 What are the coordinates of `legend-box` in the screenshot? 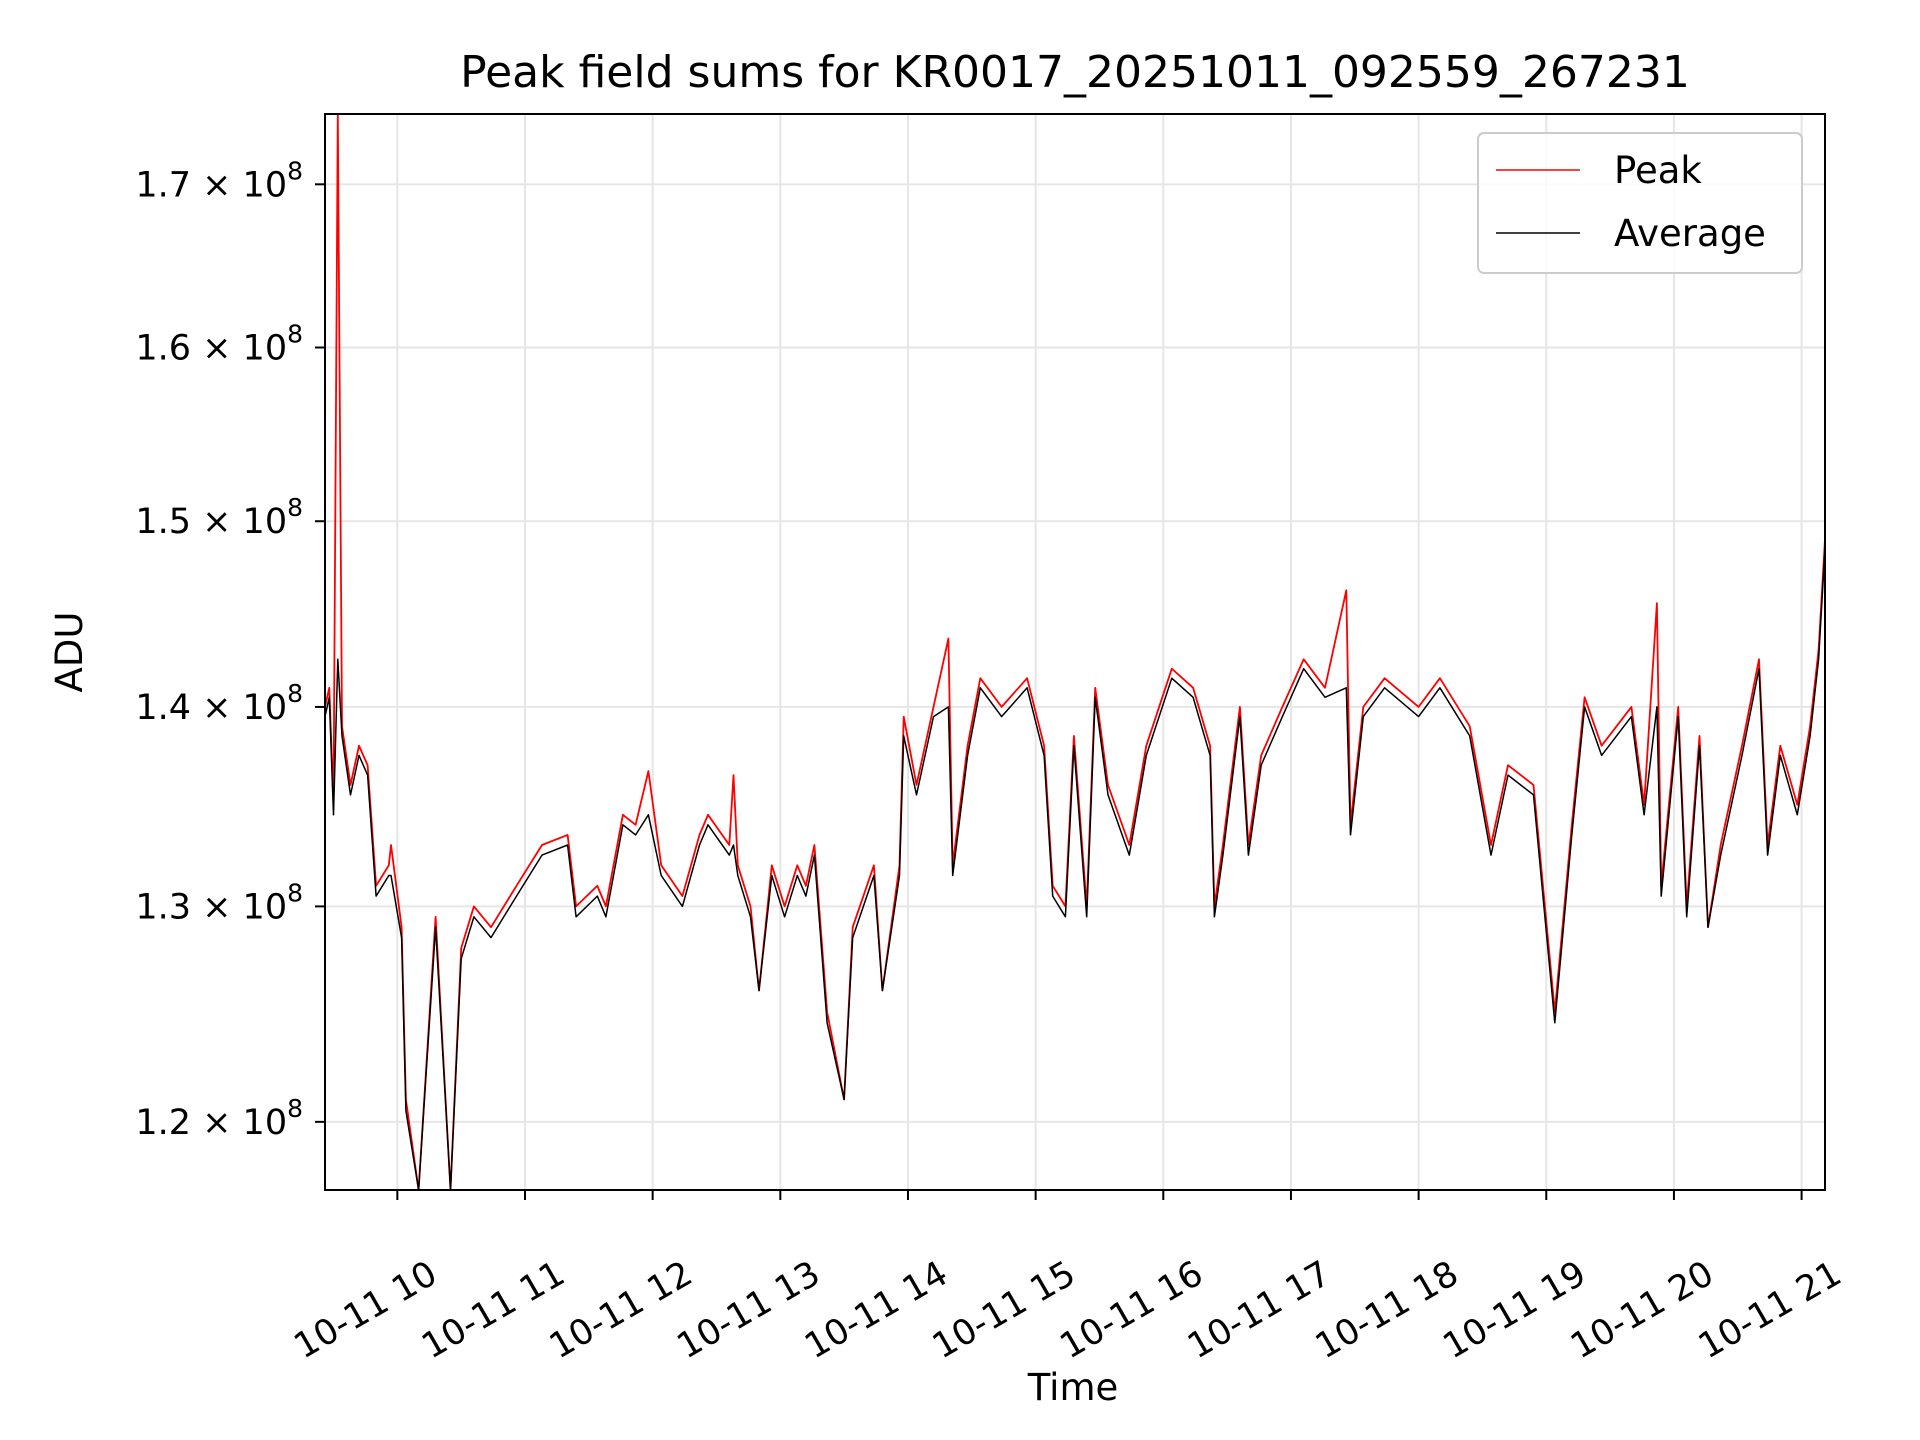 It's located at (1640, 203).